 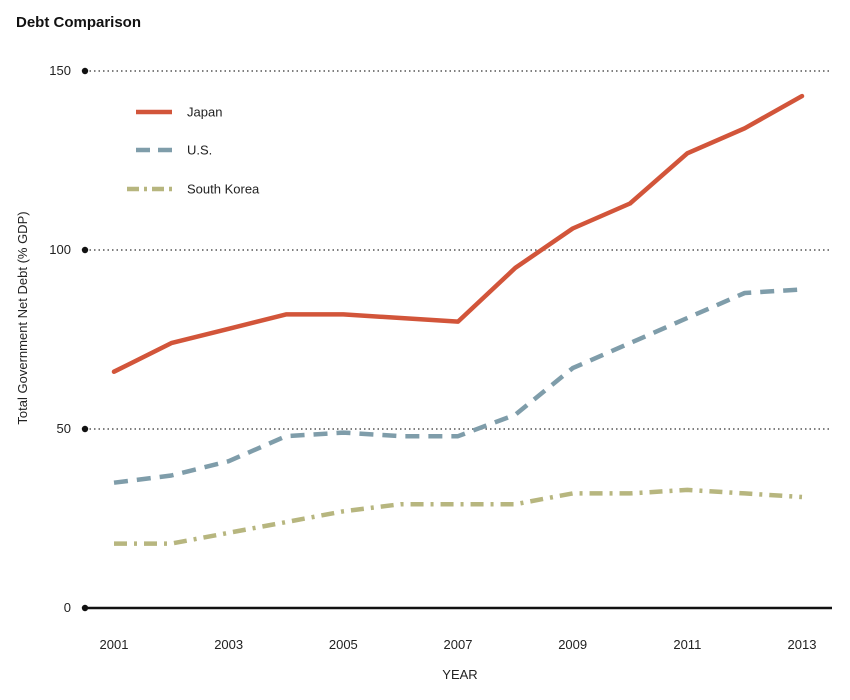 What do you see at coordinates (223, 189) in the screenshot?
I see `legend-label: South Korea` at bounding box center [223, 189].